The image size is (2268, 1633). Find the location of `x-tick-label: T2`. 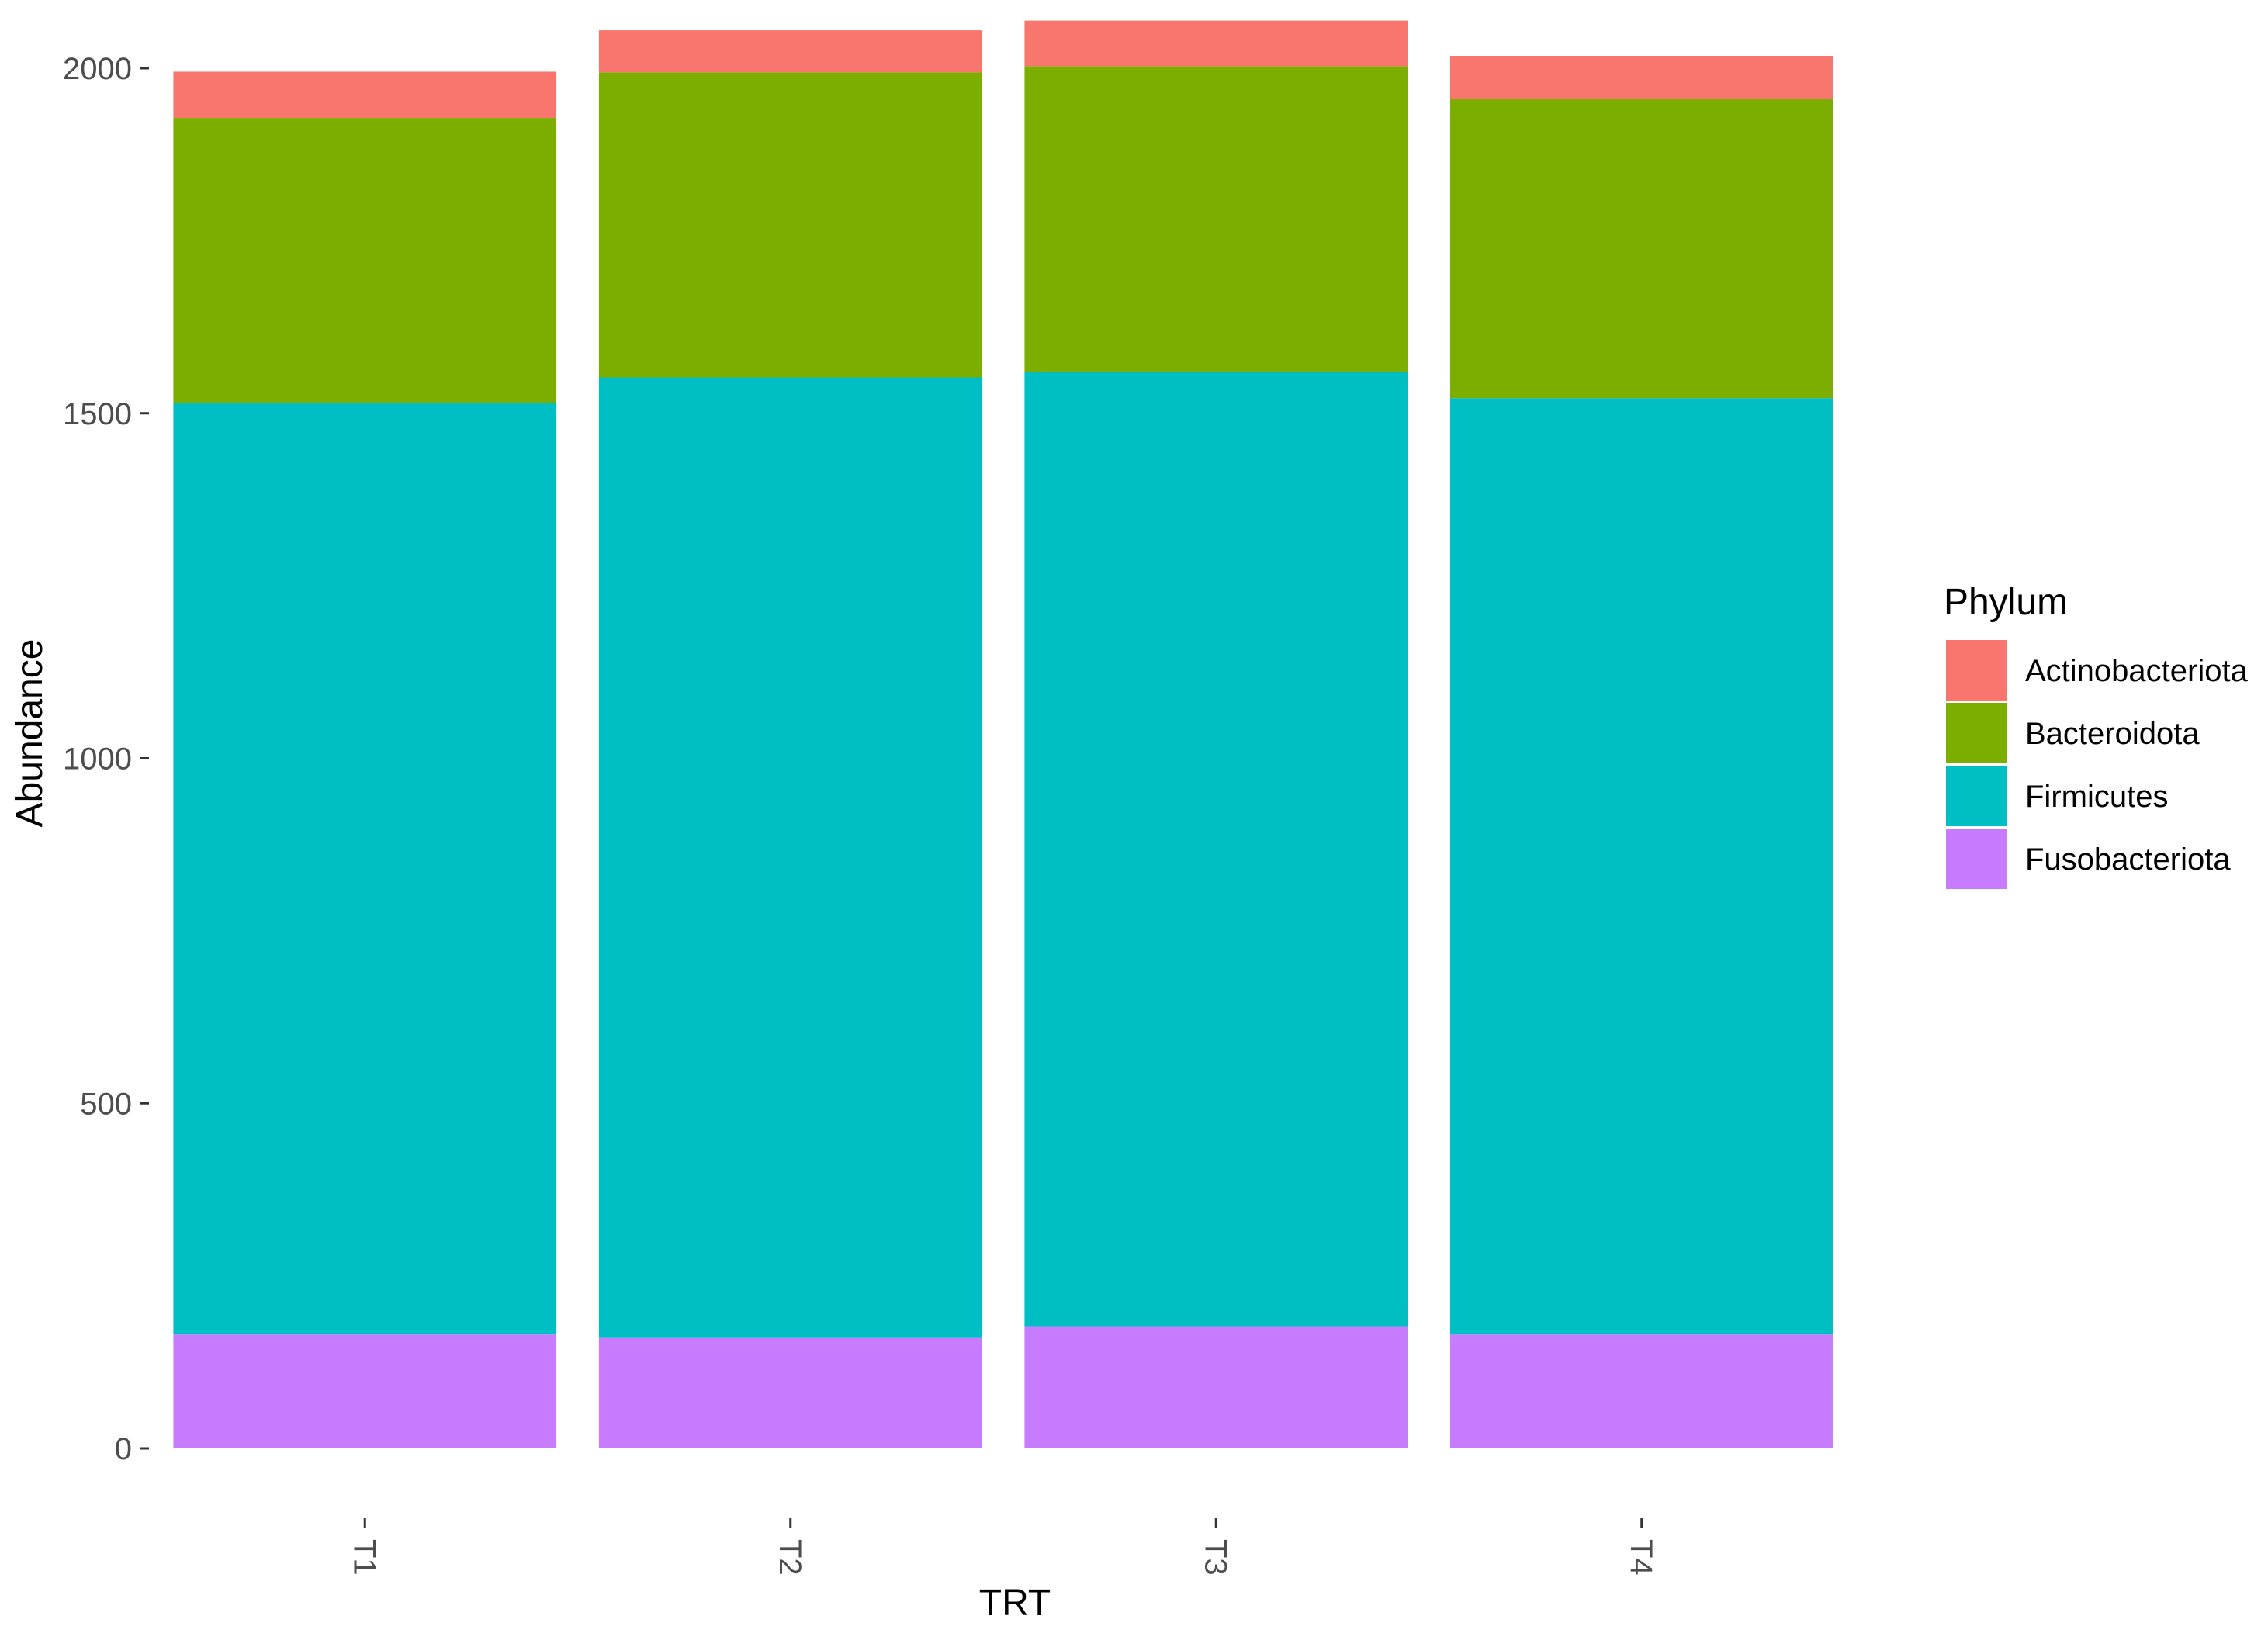

x-tick-label: T2 is located at coordinates (790, 1557).